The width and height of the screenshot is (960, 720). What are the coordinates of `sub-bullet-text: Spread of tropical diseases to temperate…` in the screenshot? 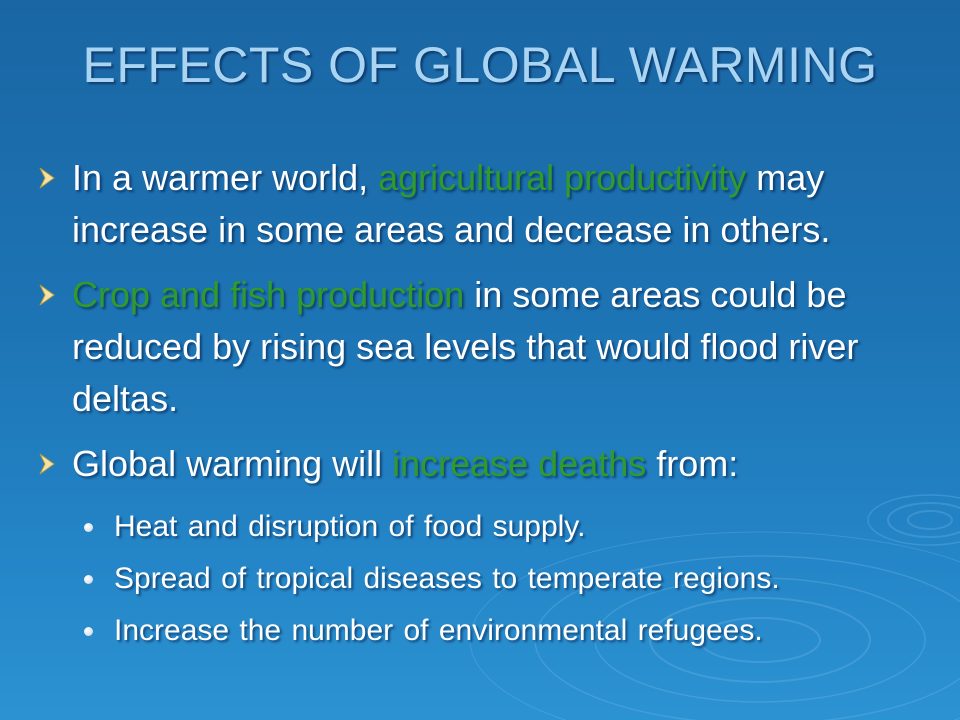 It's located at (447, 578).